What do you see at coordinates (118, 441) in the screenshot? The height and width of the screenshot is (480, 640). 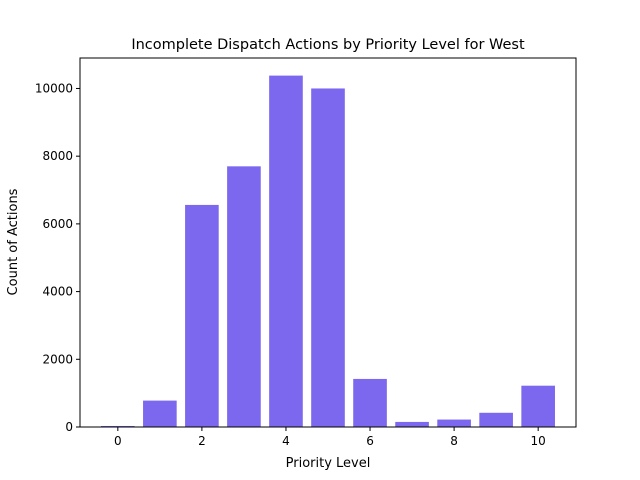 I see `x-tick-label: 0` at bounding box center [118, 441].